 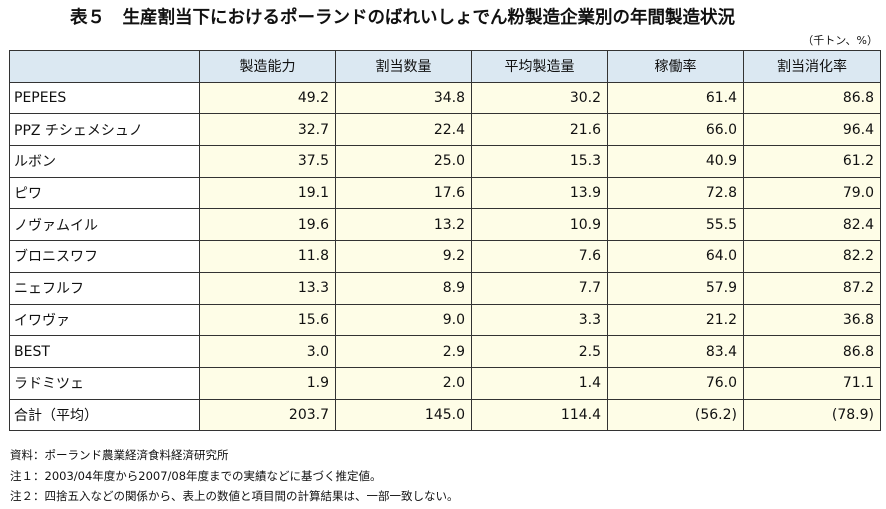 I want to click on value-cell: 37.5, so click(x=267, y=161).